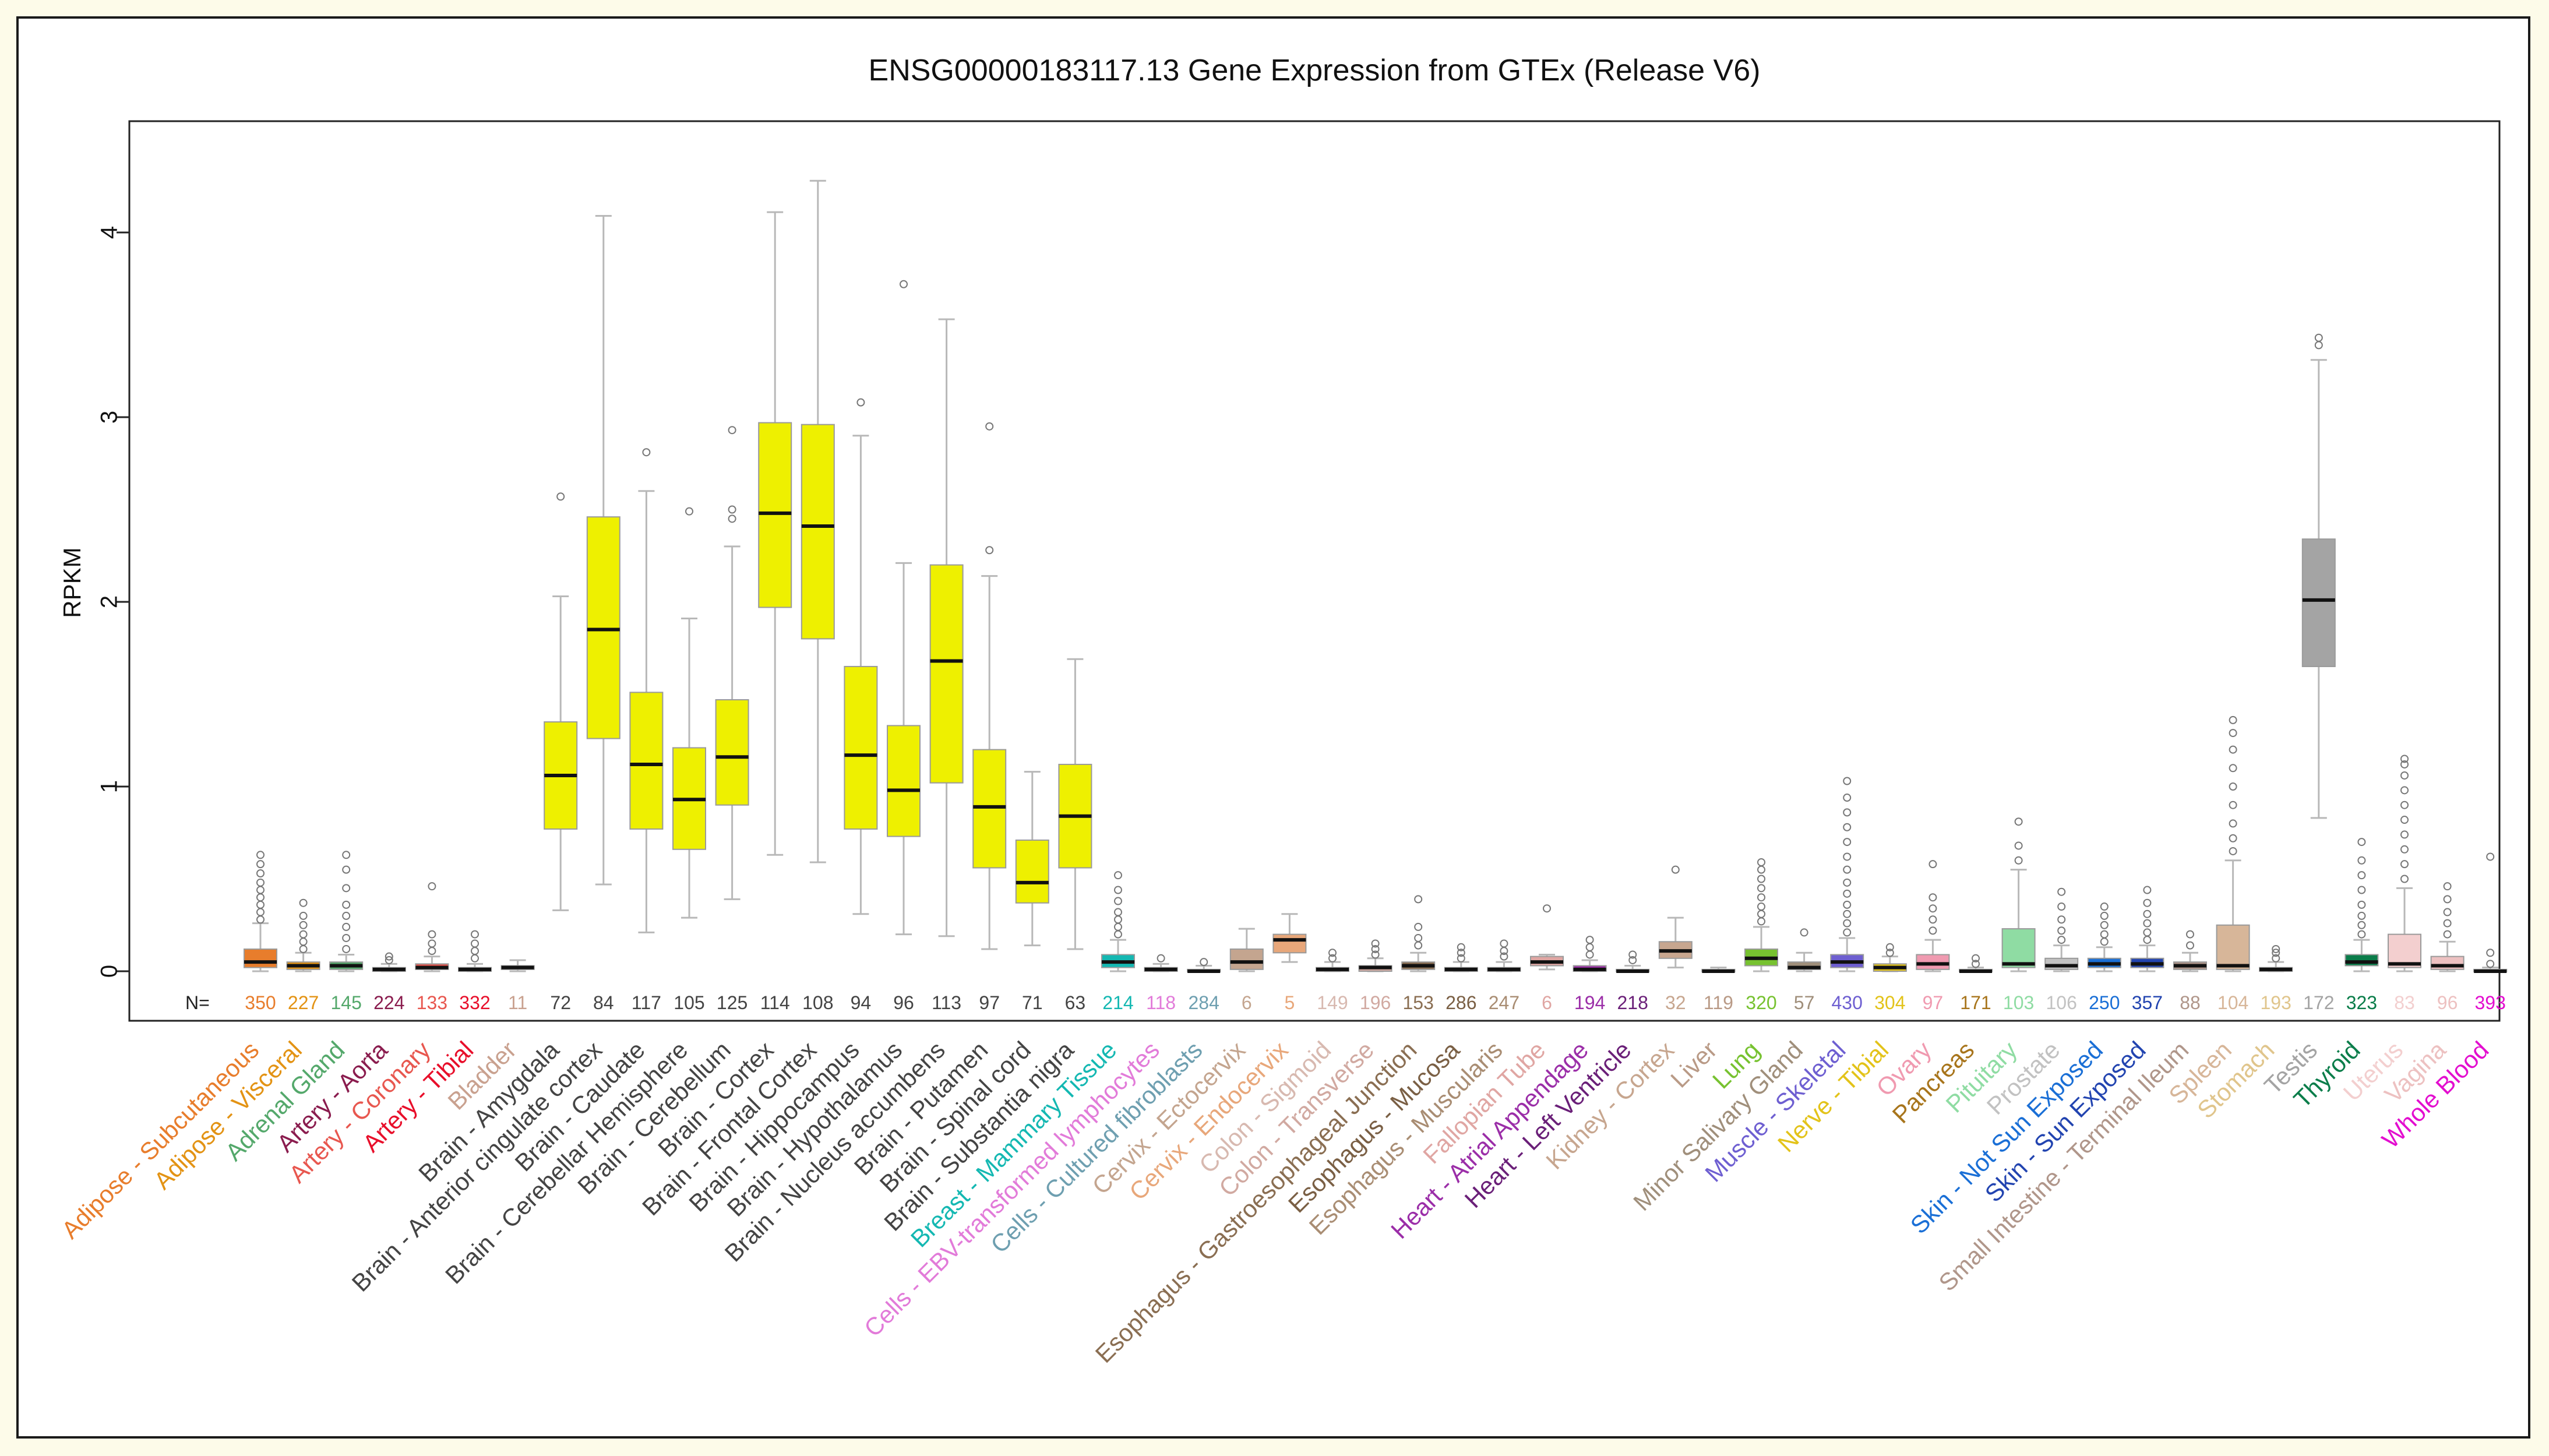  I want to click on sample-count-label: 284, so click(1204, 1002).